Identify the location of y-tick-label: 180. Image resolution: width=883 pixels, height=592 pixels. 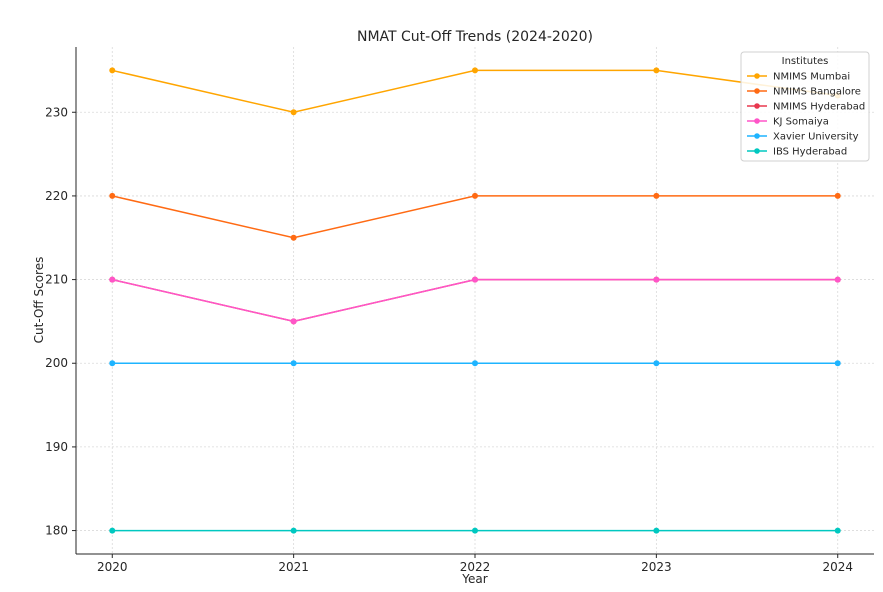
(56, 531).